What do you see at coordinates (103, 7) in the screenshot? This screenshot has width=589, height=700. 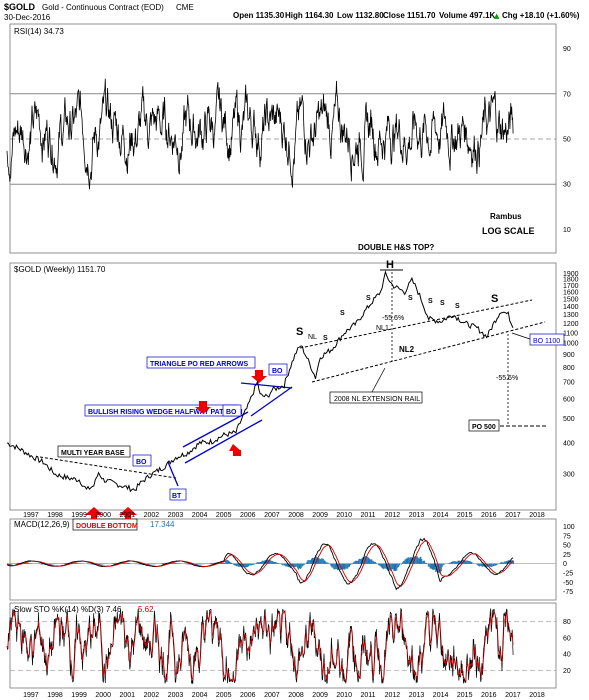 I see `header-name: Gold - Continuous Contract (EOD)` at bounding box center [103, 7].